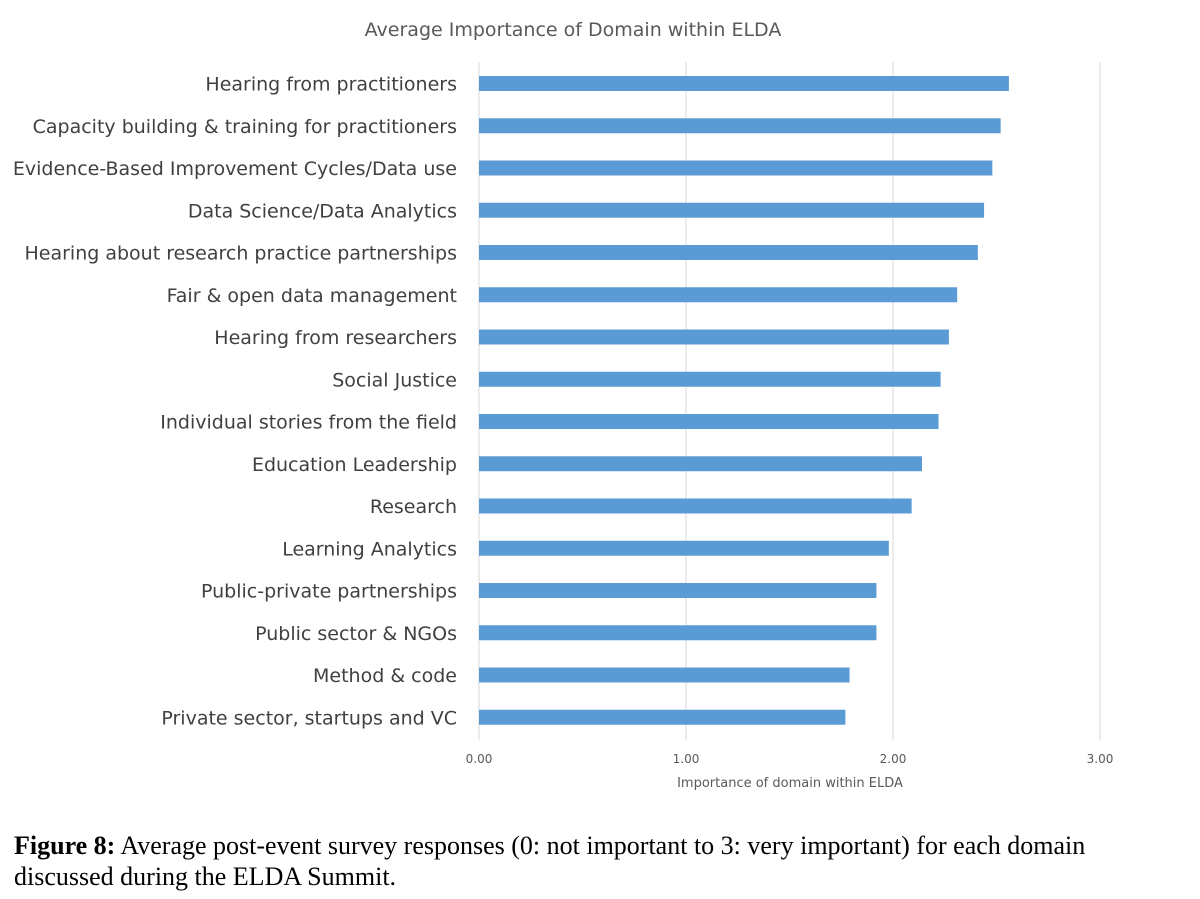 This screenshot has height=899, width=1200. Describe the element at coordinates (1100, 759) in the screenshot. I see `x-tick-label: 3.00` at that location.